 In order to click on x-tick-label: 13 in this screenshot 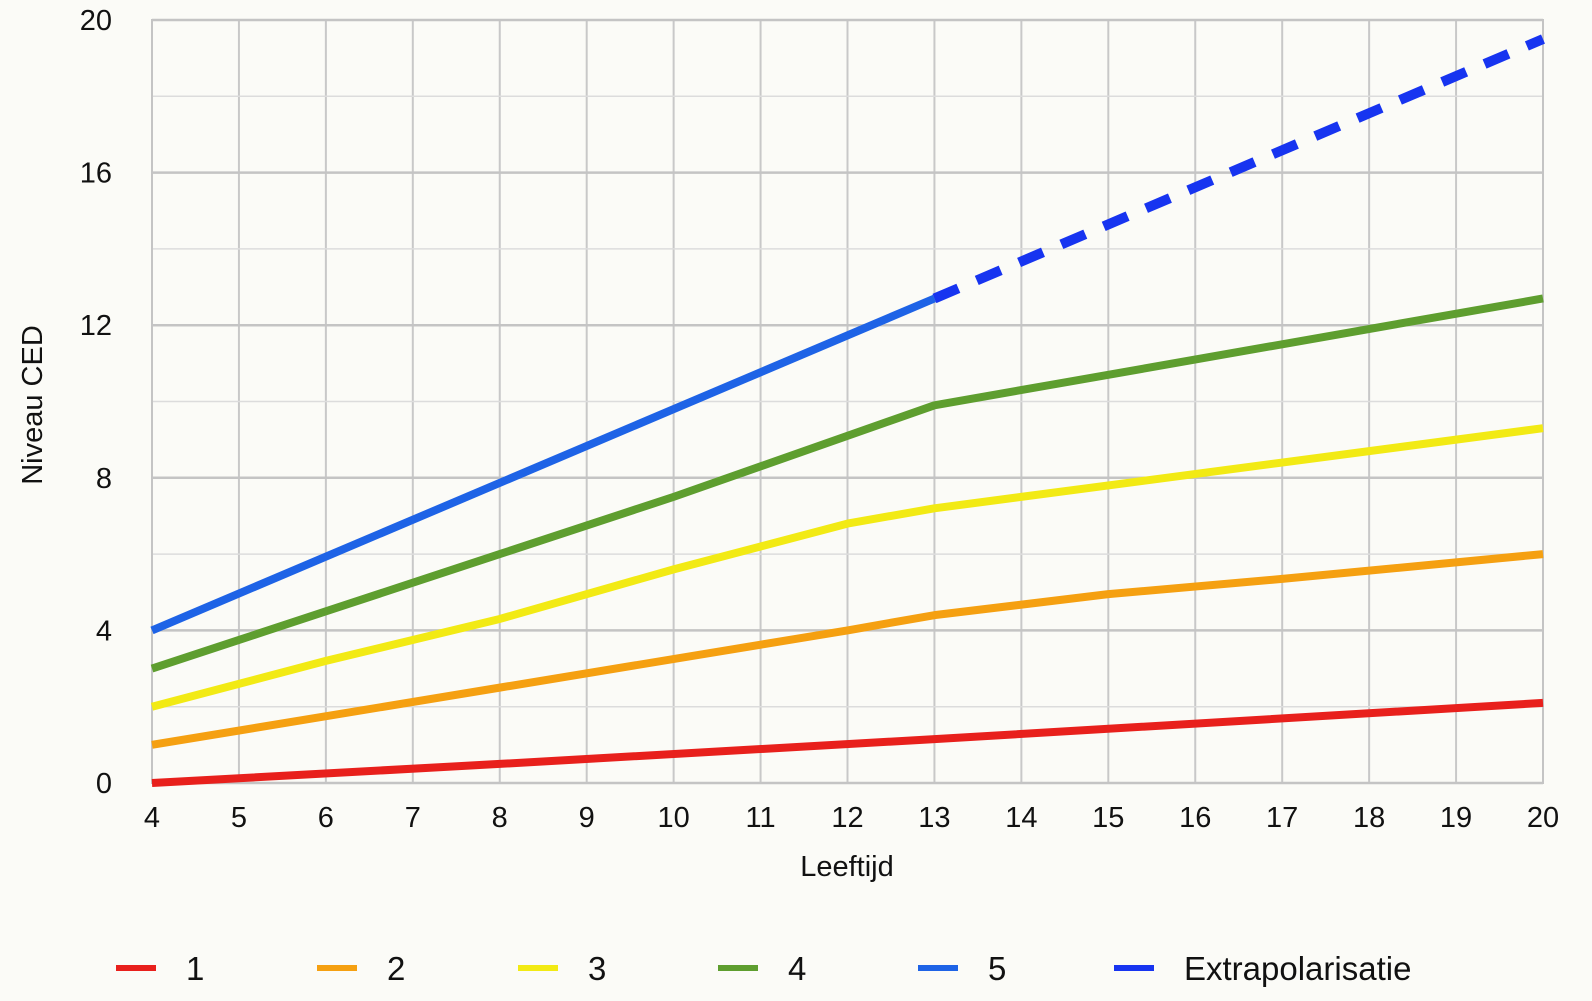, I will do `click(934, 818)`.